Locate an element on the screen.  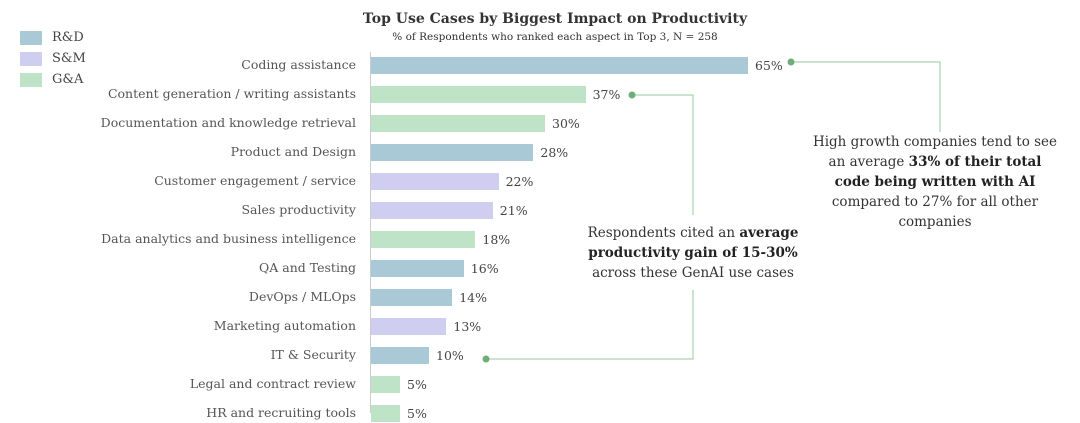
bar-row: Product and Design 28% is located at coordinates (540, 153).